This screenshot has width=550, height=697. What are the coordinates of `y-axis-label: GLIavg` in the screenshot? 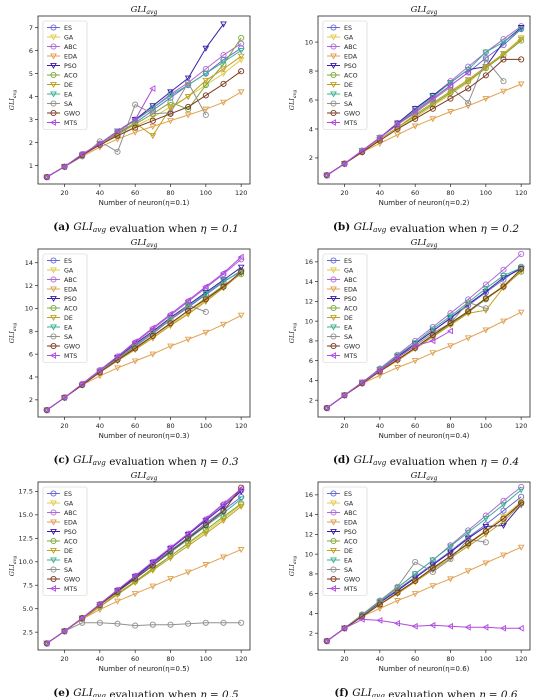 It's located at (13, 100).